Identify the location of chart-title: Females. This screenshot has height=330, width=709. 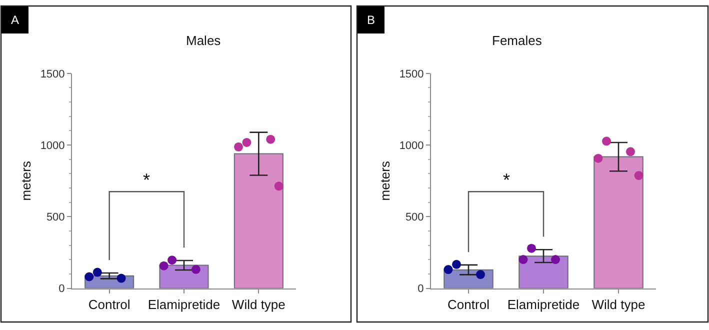
(517, 40).